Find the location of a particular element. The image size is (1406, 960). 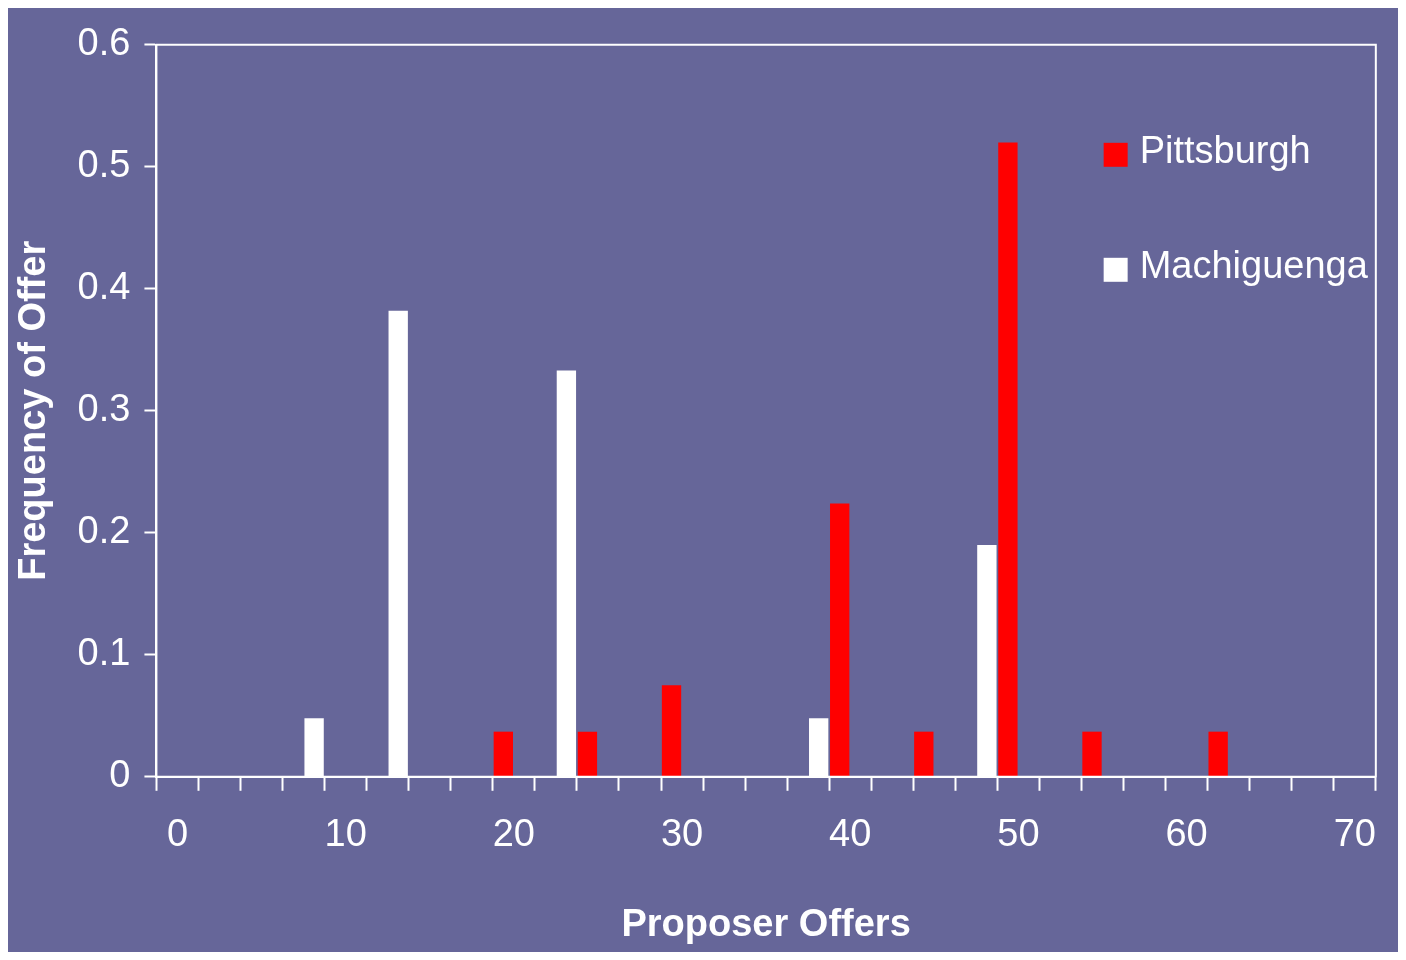

y-tick-label: 0.1 is located at coordinates (104, 652).